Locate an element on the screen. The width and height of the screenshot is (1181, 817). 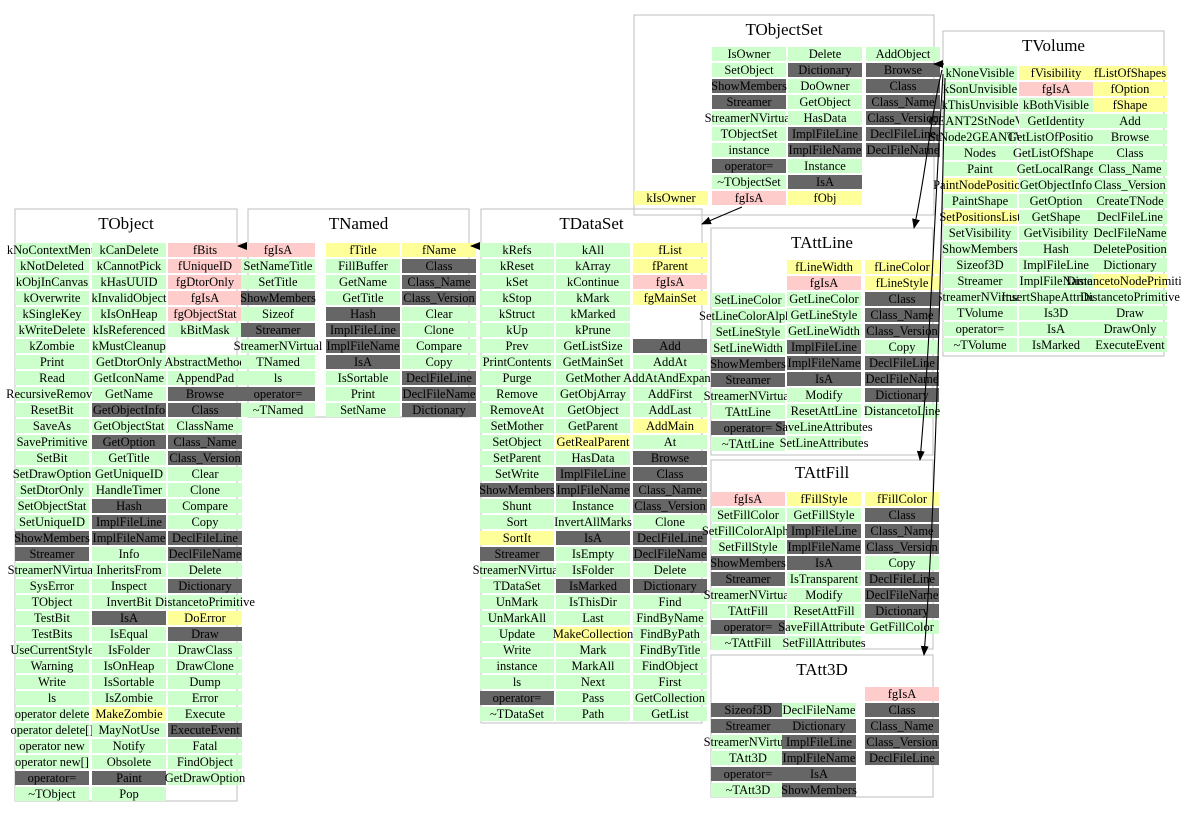
member-name: MakeZombie is located at coordinates (129, 714).